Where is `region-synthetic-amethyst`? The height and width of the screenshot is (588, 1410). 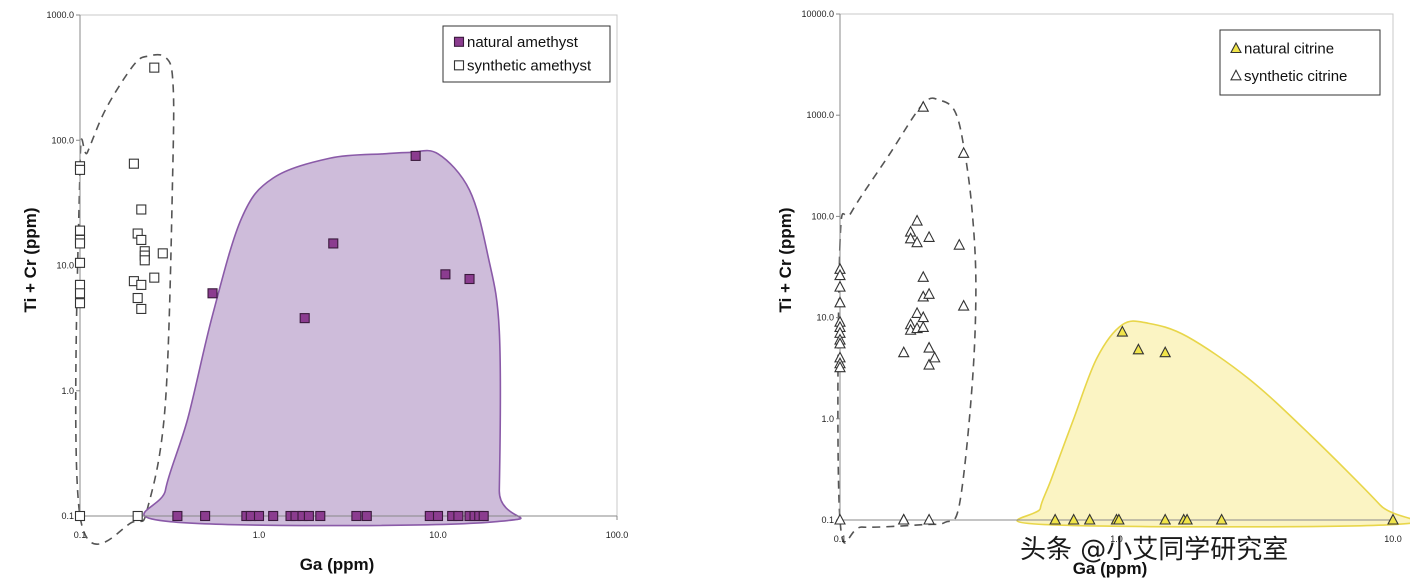
region-synthetic-amethyst is located at coordinates (124, 299).